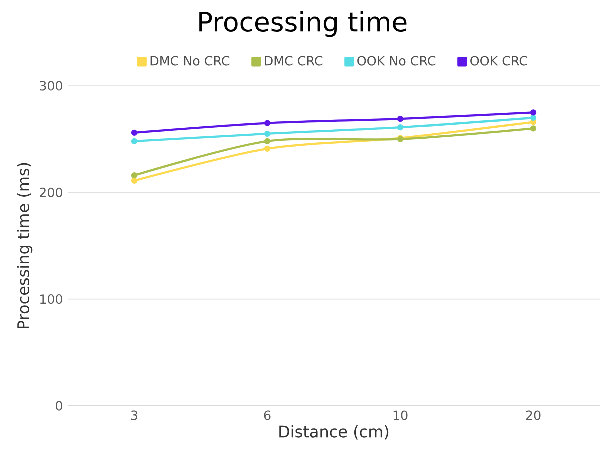  Describe the element at coordinates (499, 61) in the screenshot. I see `legend-label: OOK CRC` at that location.